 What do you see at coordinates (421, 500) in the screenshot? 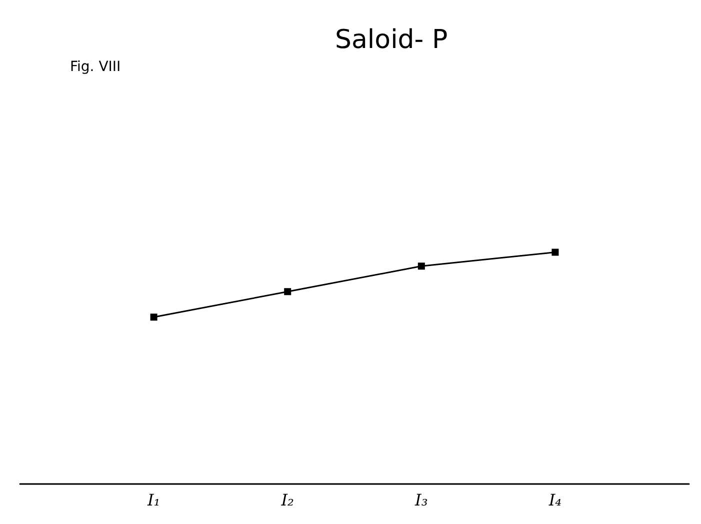
I see `x-tick-label: I₃` at bounding box center [421, 500].